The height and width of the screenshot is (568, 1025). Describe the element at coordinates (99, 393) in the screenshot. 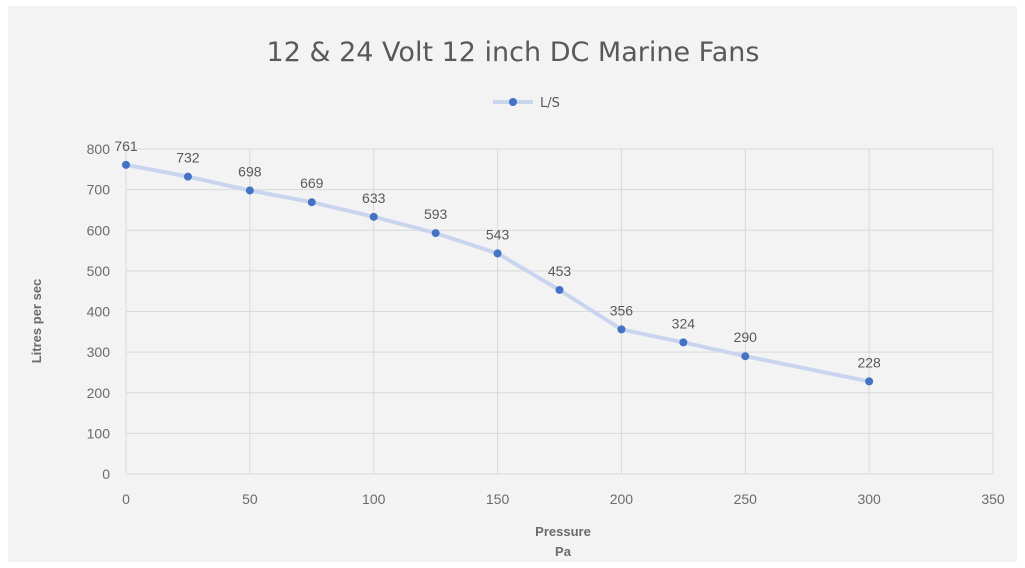

I see `y-tick-label: 200` at that location.